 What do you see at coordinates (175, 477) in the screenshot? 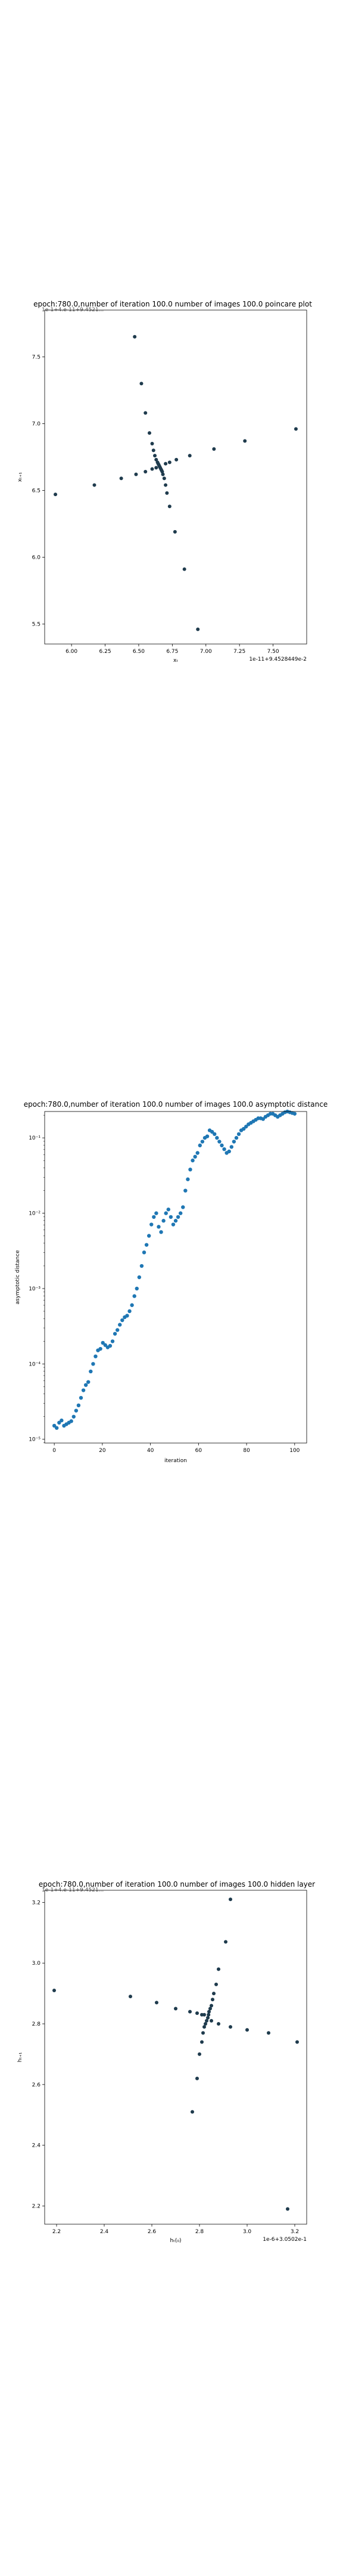
I see `plot-frame` at bounding box center [175, 477].